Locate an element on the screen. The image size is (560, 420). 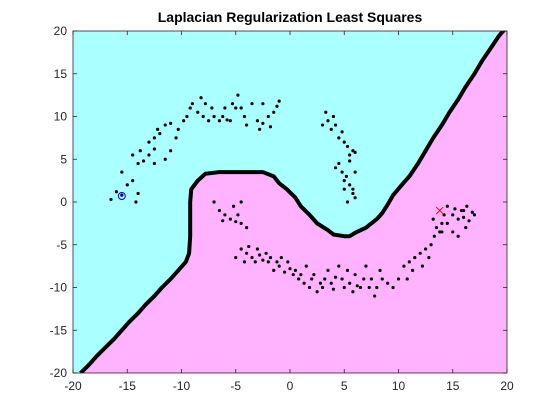
x-tick-label: -15 is located at coordinates (128, 386).